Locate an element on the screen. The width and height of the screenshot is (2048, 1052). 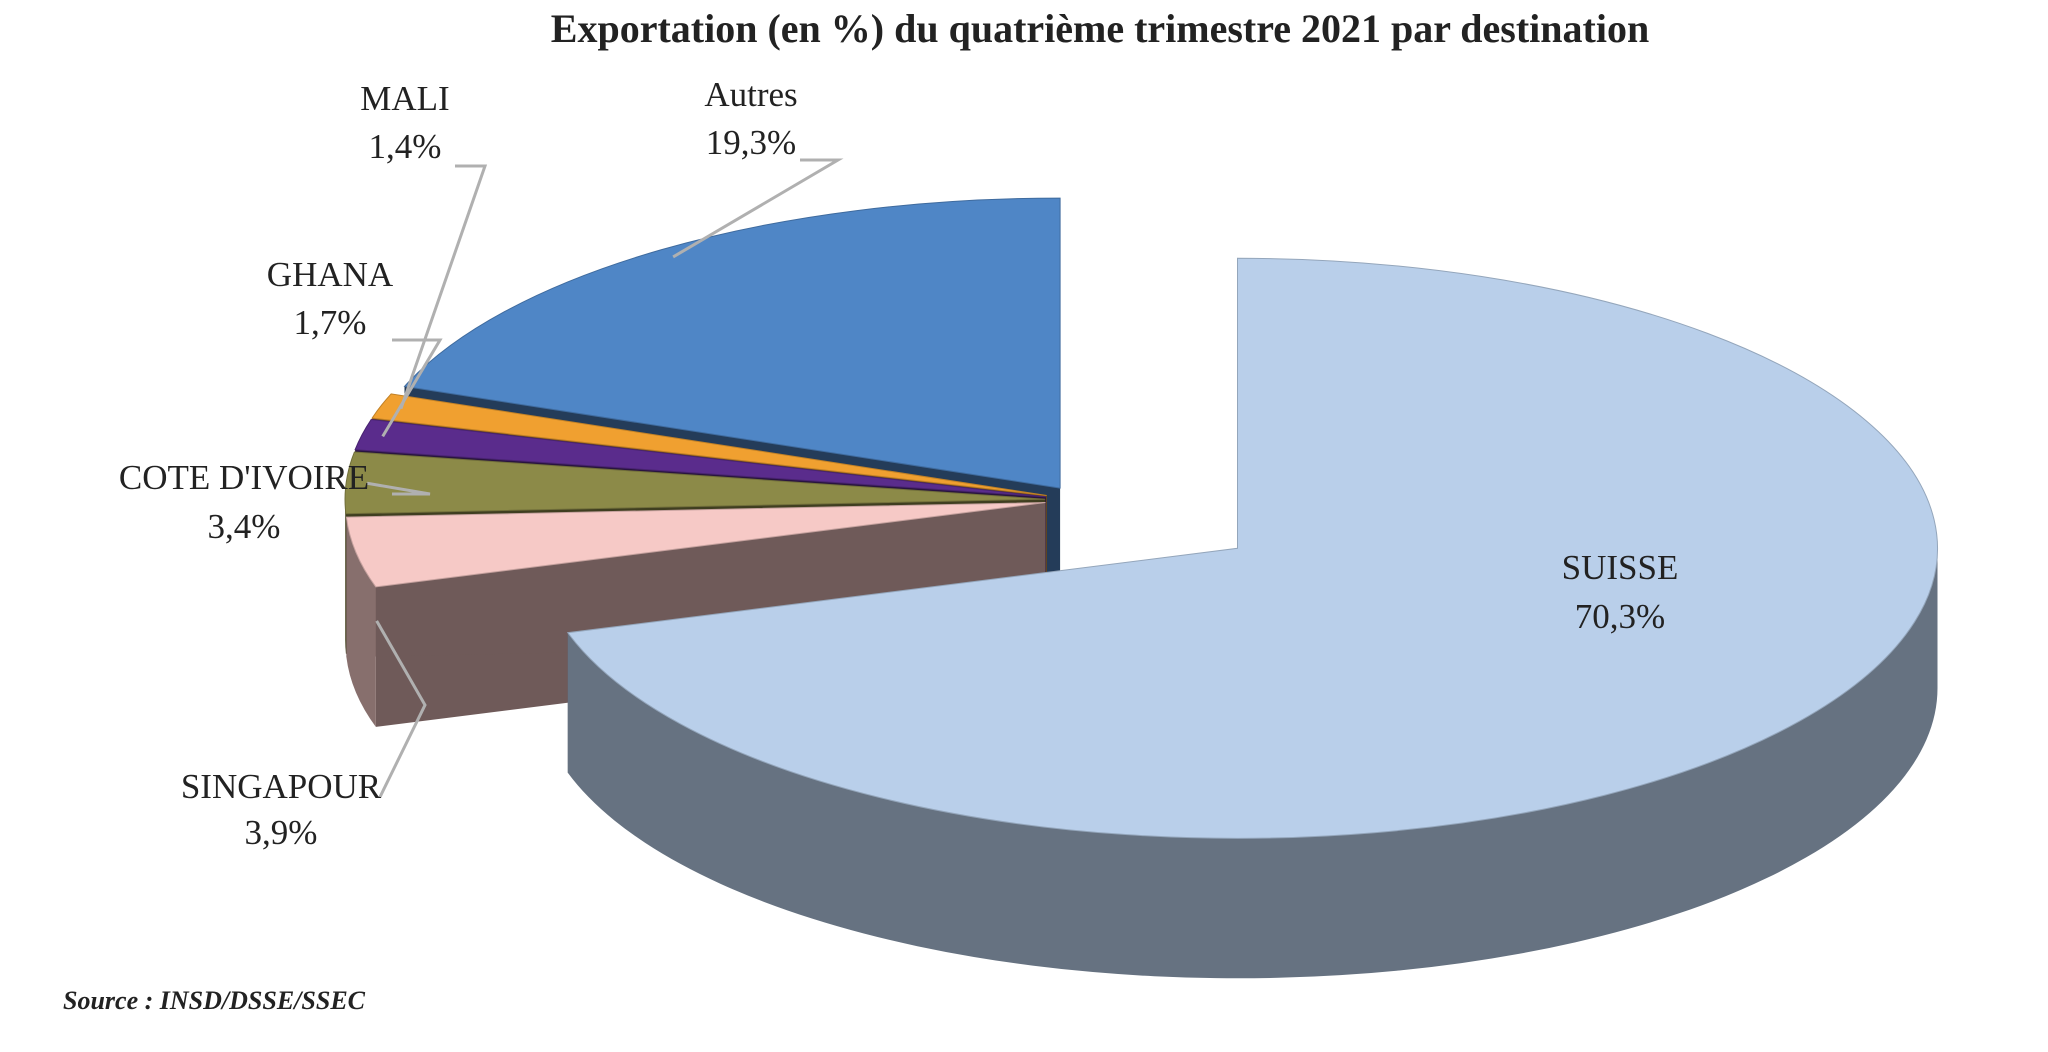
slice-value-label: 70,3% is located at coordinates (1620, 616).